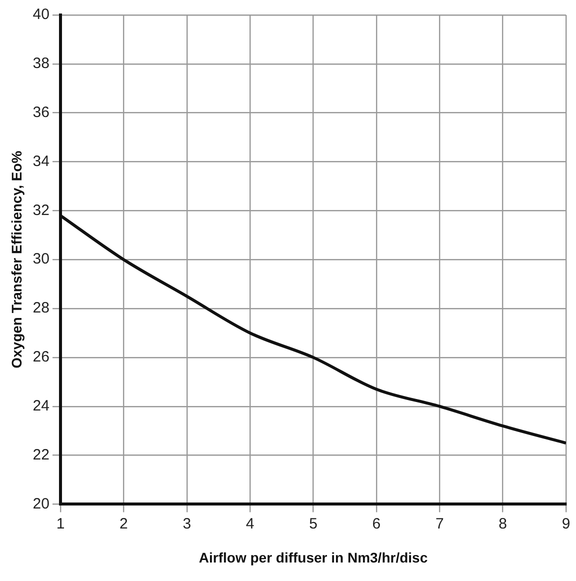  Describe the element at coordinates (313, 557) in the screenshot. I see `x-axis-title: Airflow per diffuser in Nm3/hr/disc` at that location.